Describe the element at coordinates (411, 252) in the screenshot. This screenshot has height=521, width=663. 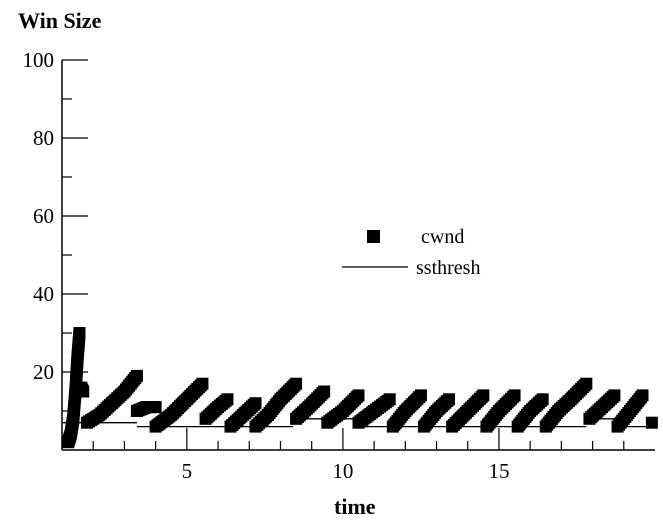
I see `legend: cwnd ssthresh` at that location.